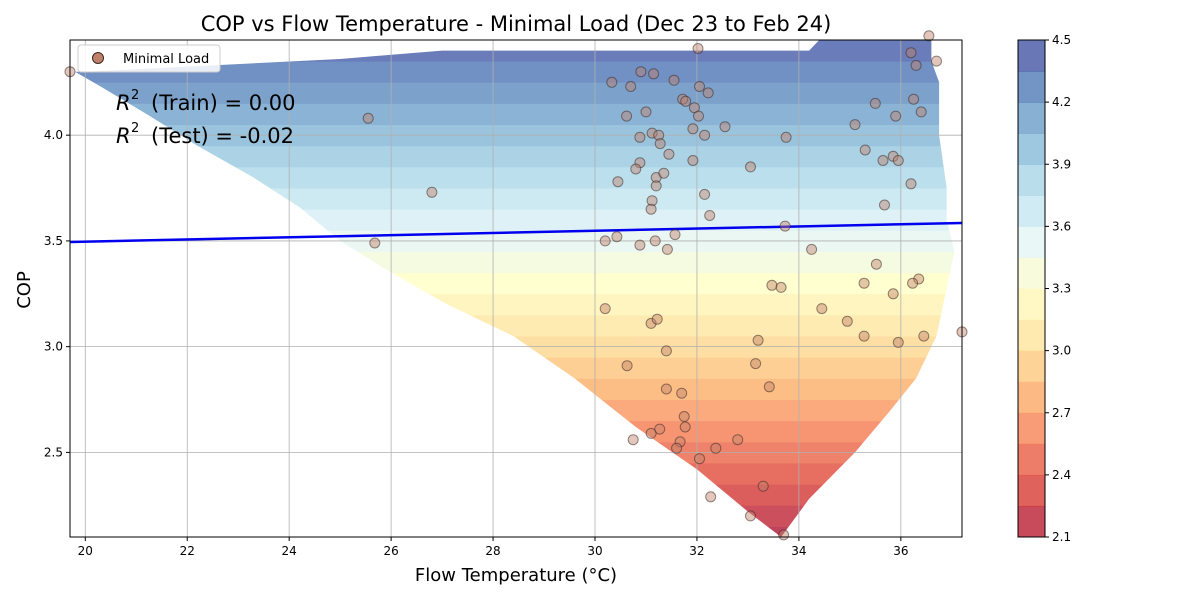 The image size is (1200, 604). Describe the element at coordinates (53, 135) in the screenshot. I see `y-tick-label: 4.0` at that location.